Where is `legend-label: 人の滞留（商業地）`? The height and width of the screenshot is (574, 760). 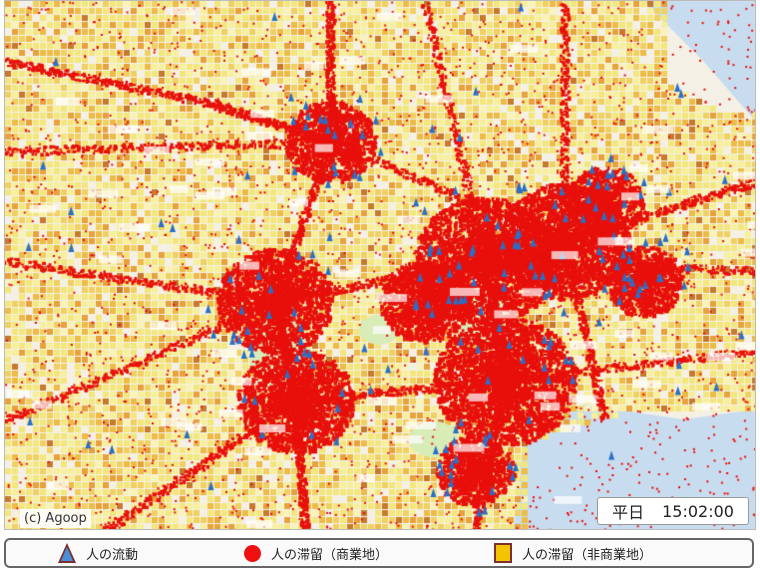 legend-label: 人の滞留（商業地） is located at coordinates (330, 555).